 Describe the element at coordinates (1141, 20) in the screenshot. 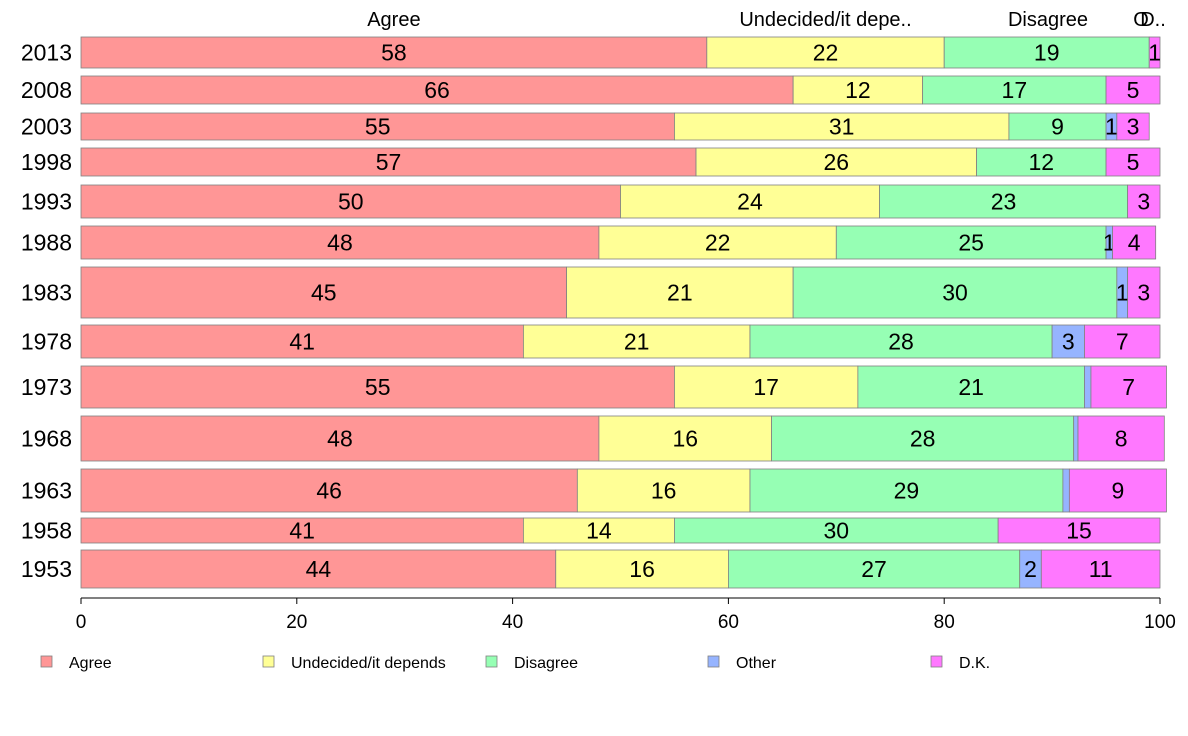

I see `top-series-label: O` at that location.